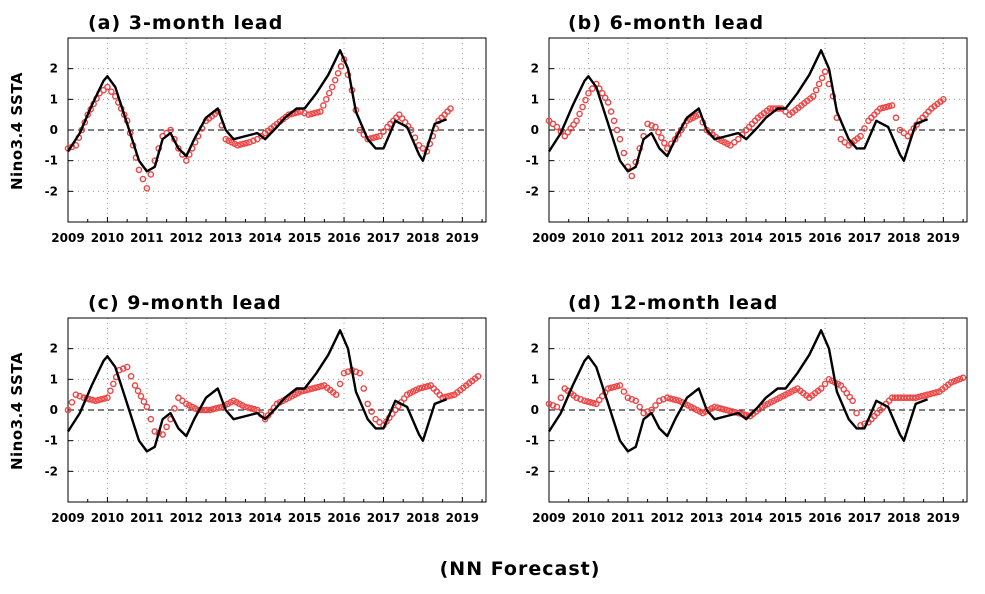 The image size is (985, 594). I want to click on observed-line, so click(738, 111).